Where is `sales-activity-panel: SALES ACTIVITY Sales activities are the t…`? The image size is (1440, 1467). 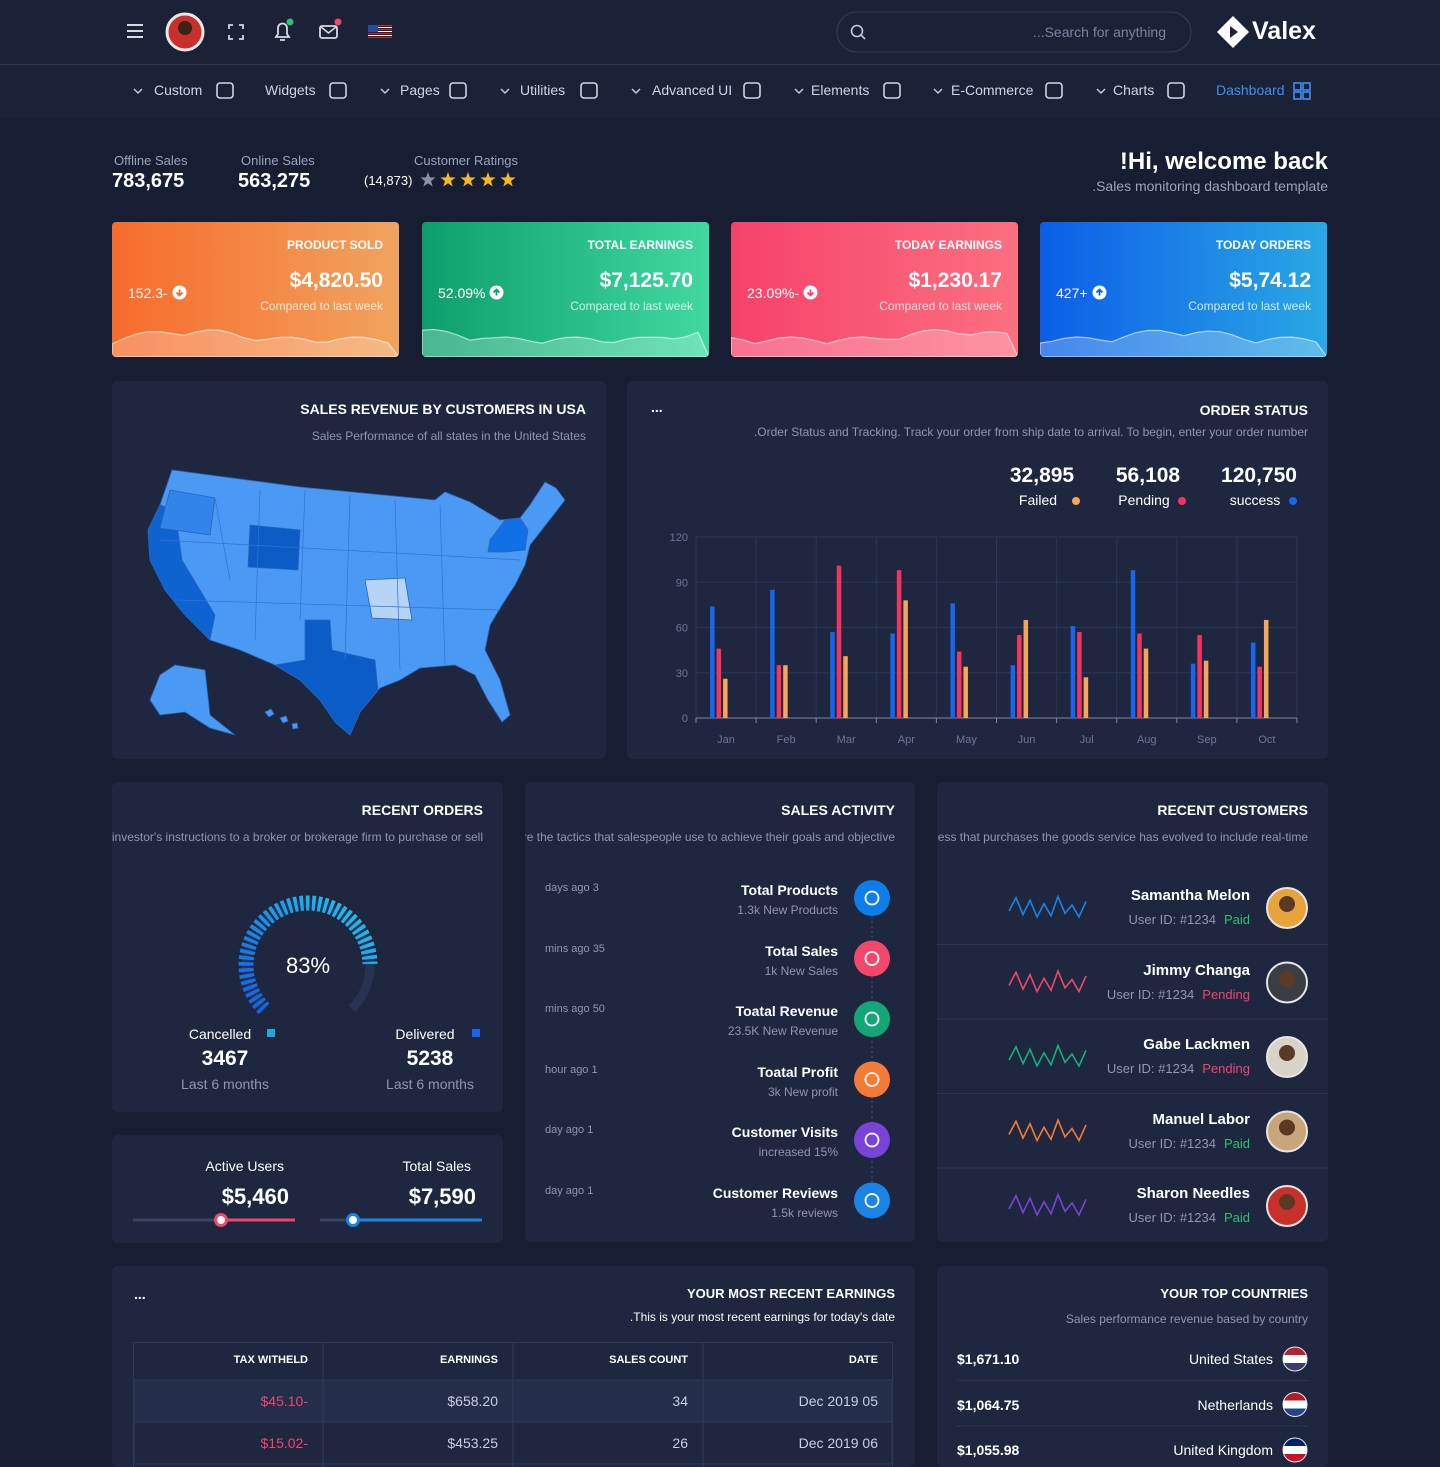
sales-activity-panel: SALES ACTIVITY Sales activities are the t… is located at coordinates (720, 1012).